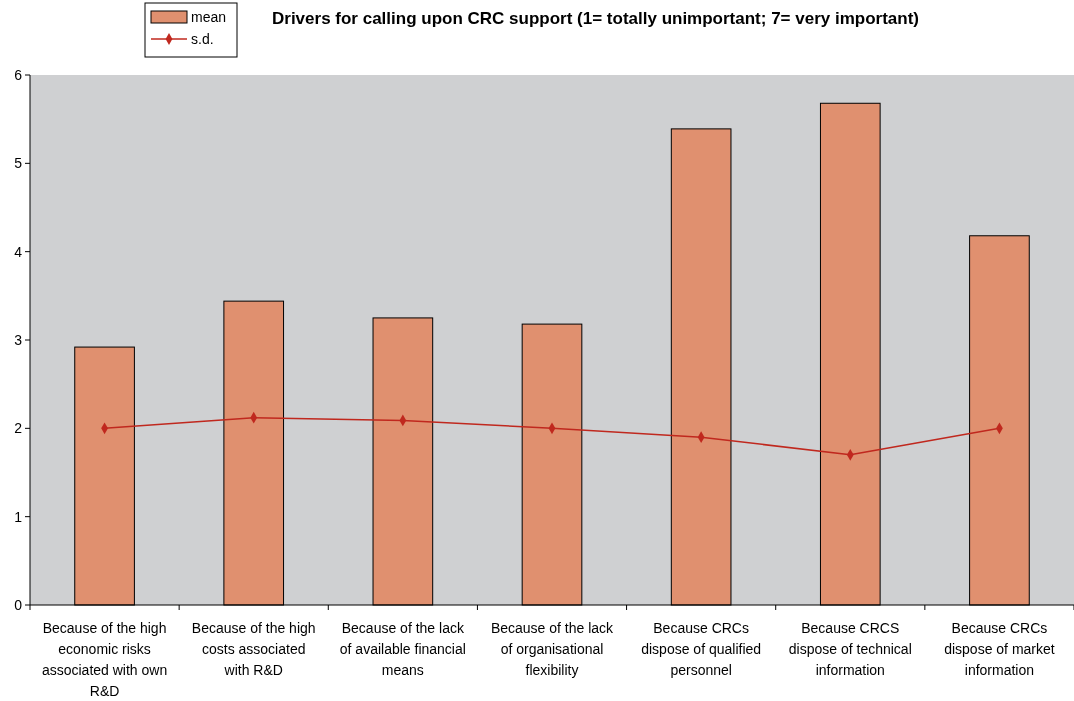  I want to click on y-tick-label: 0, so click(18, 604).